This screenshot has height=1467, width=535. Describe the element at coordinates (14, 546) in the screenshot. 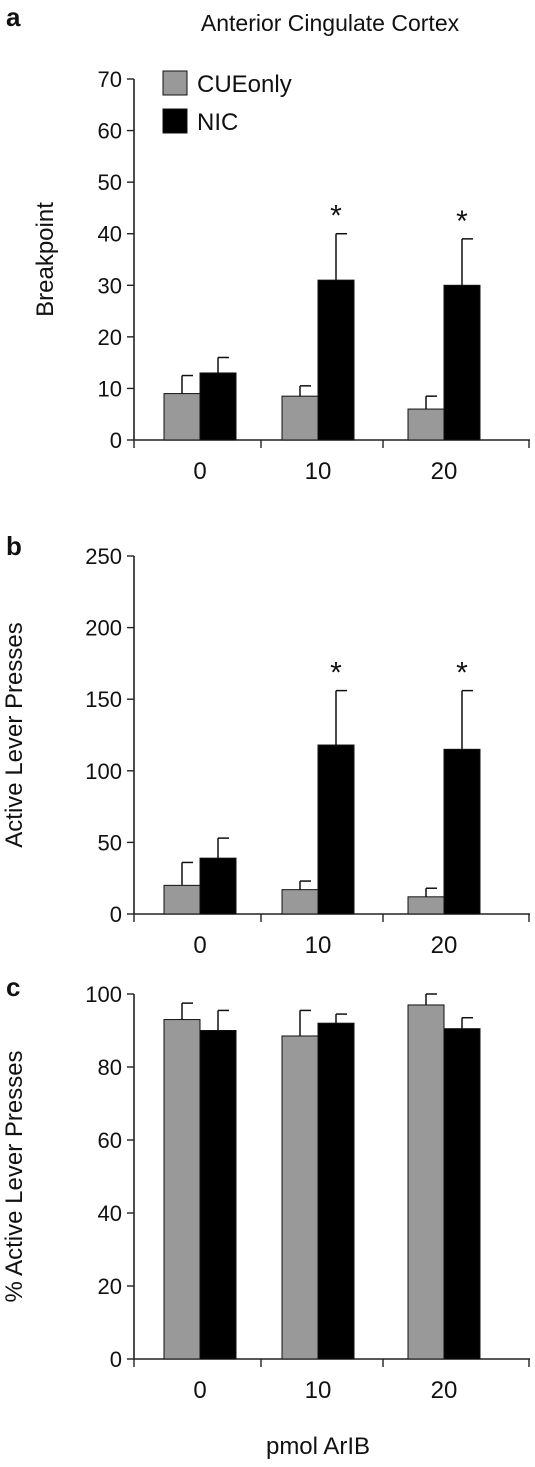

I see `panel-label-b: b` at that location.